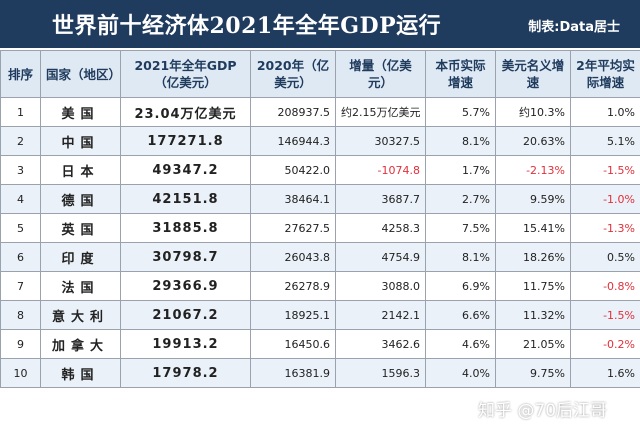  I want to click on cell-increment: 3687.7, so click(380, 199).